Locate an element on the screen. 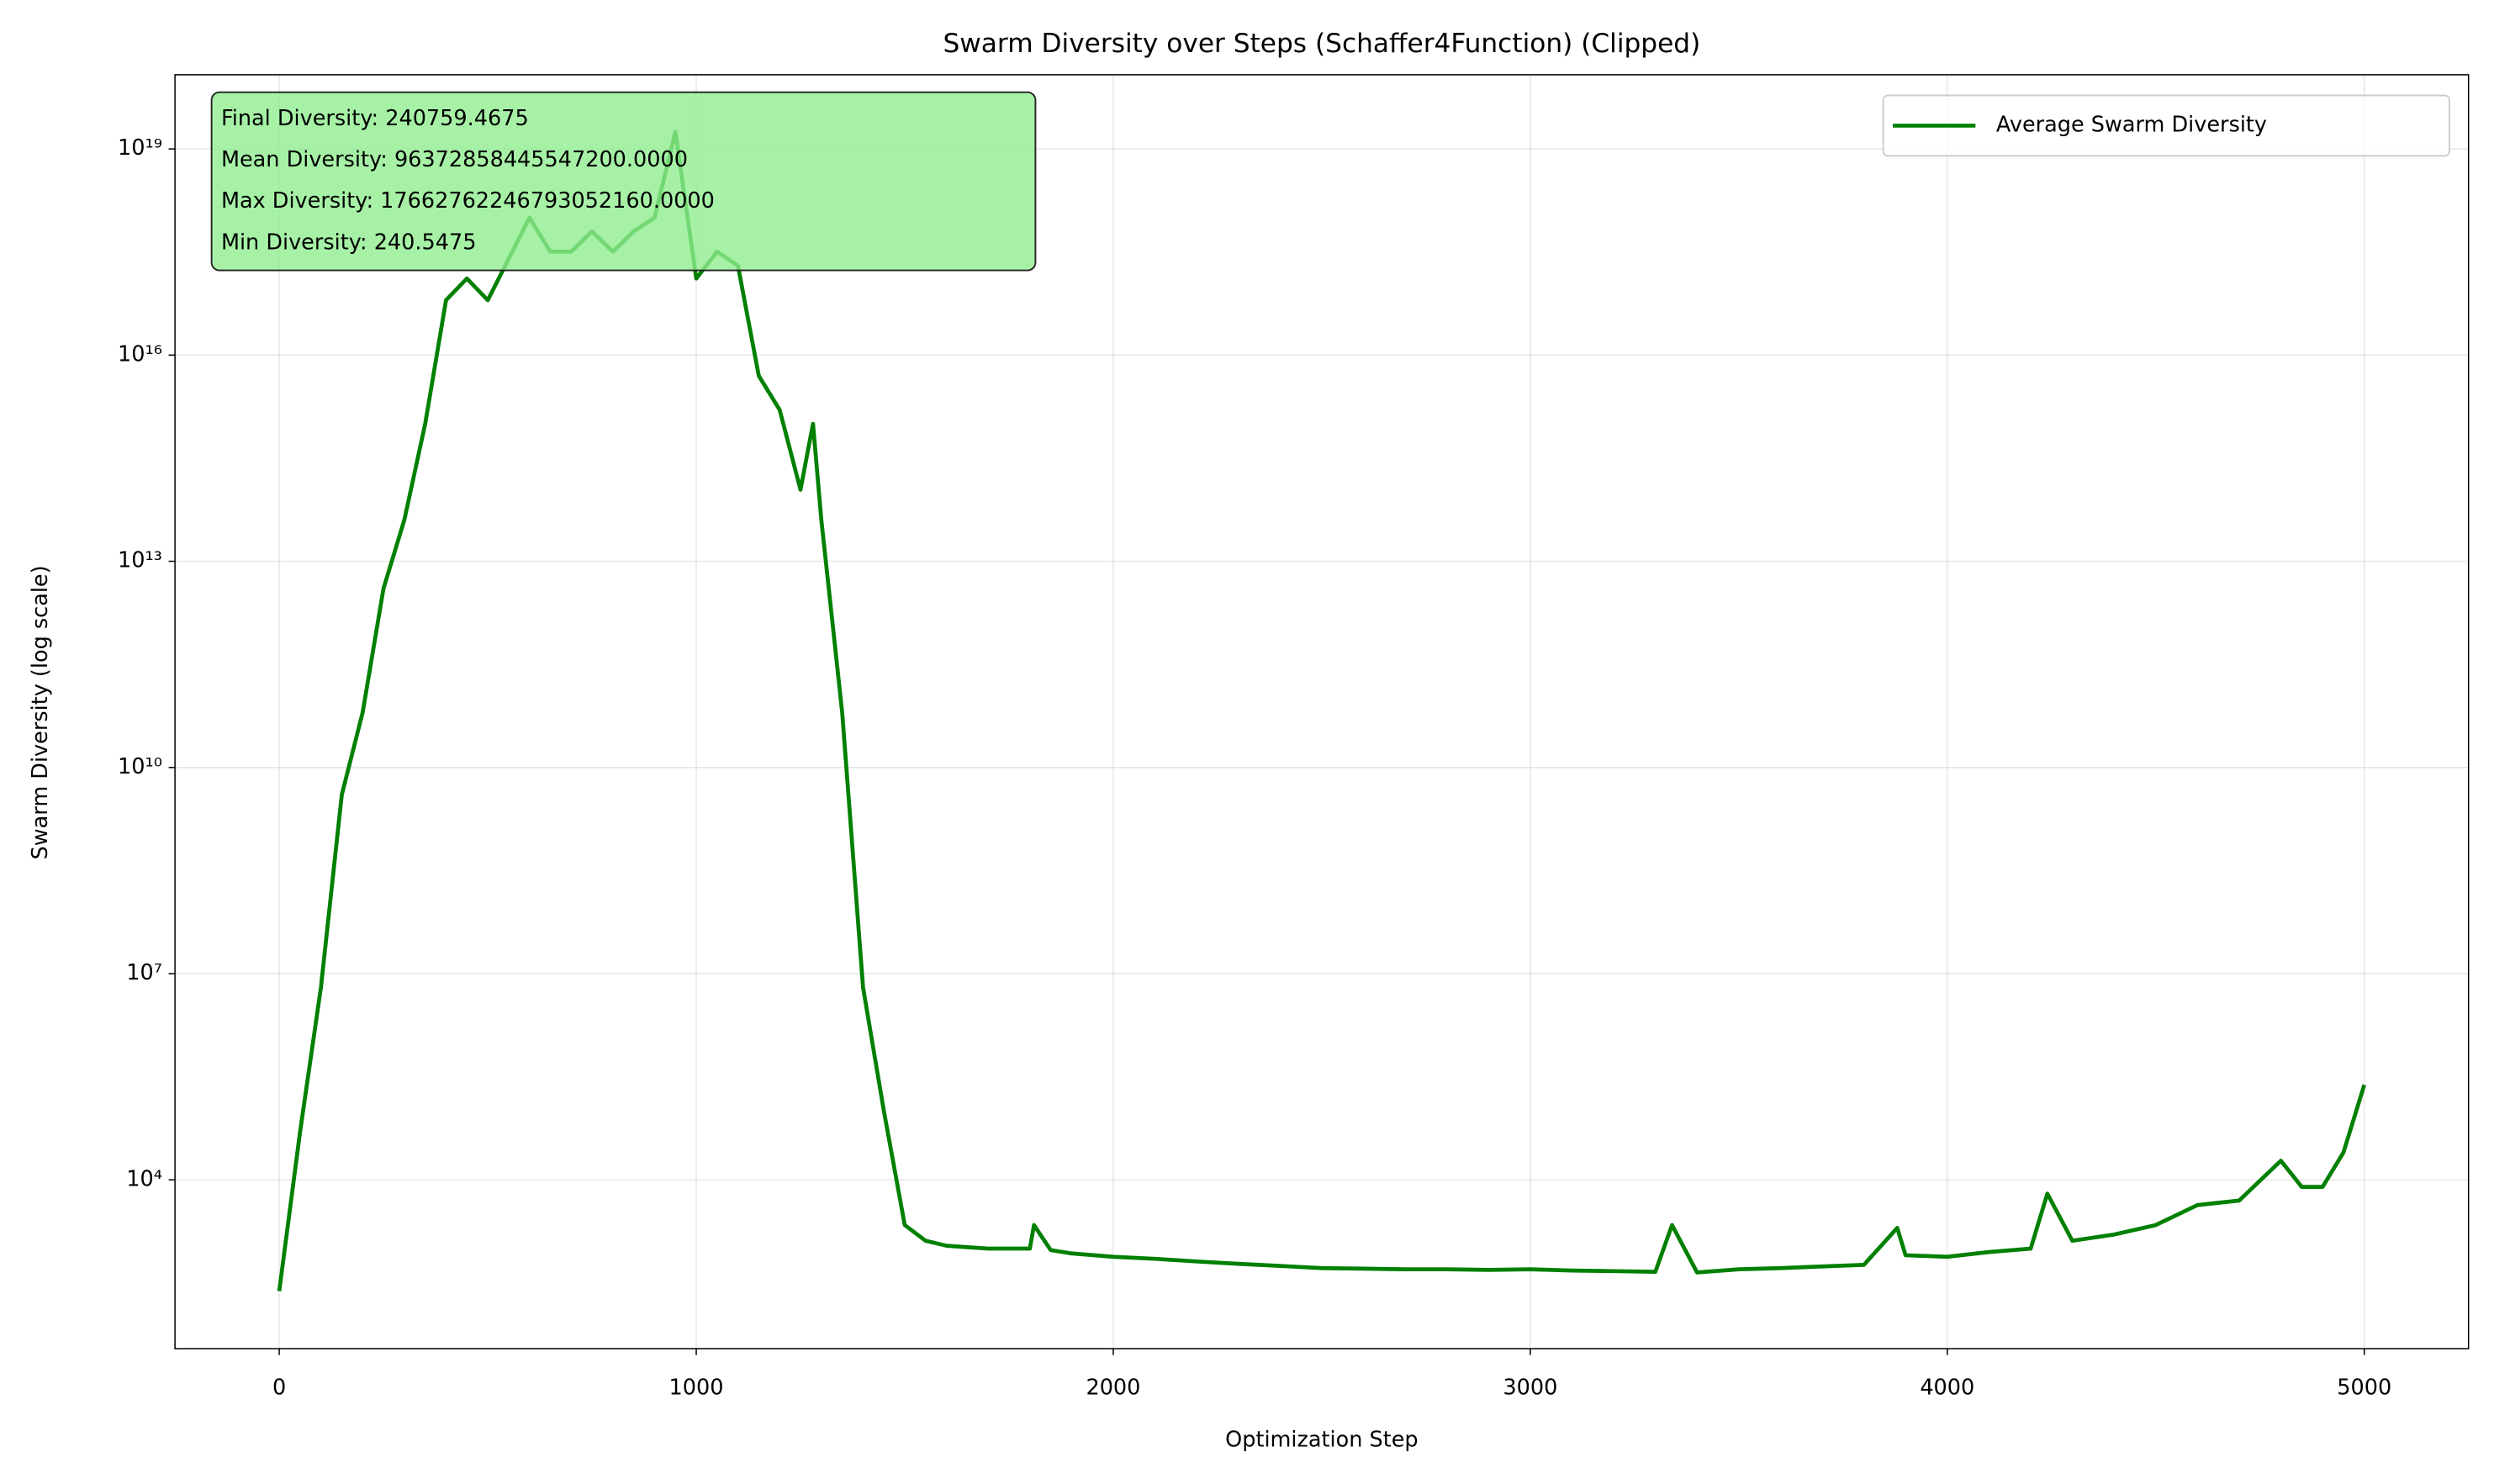  legend: Average Swarm Diversity is located at coordinates (2166, 126).